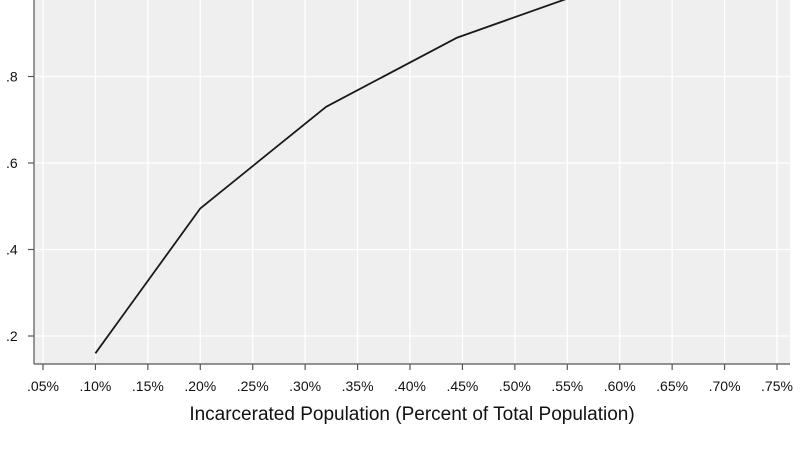 This screenshot has height=455, width=808. I want to click on x-tick-label: .60%, so click(620, 386).